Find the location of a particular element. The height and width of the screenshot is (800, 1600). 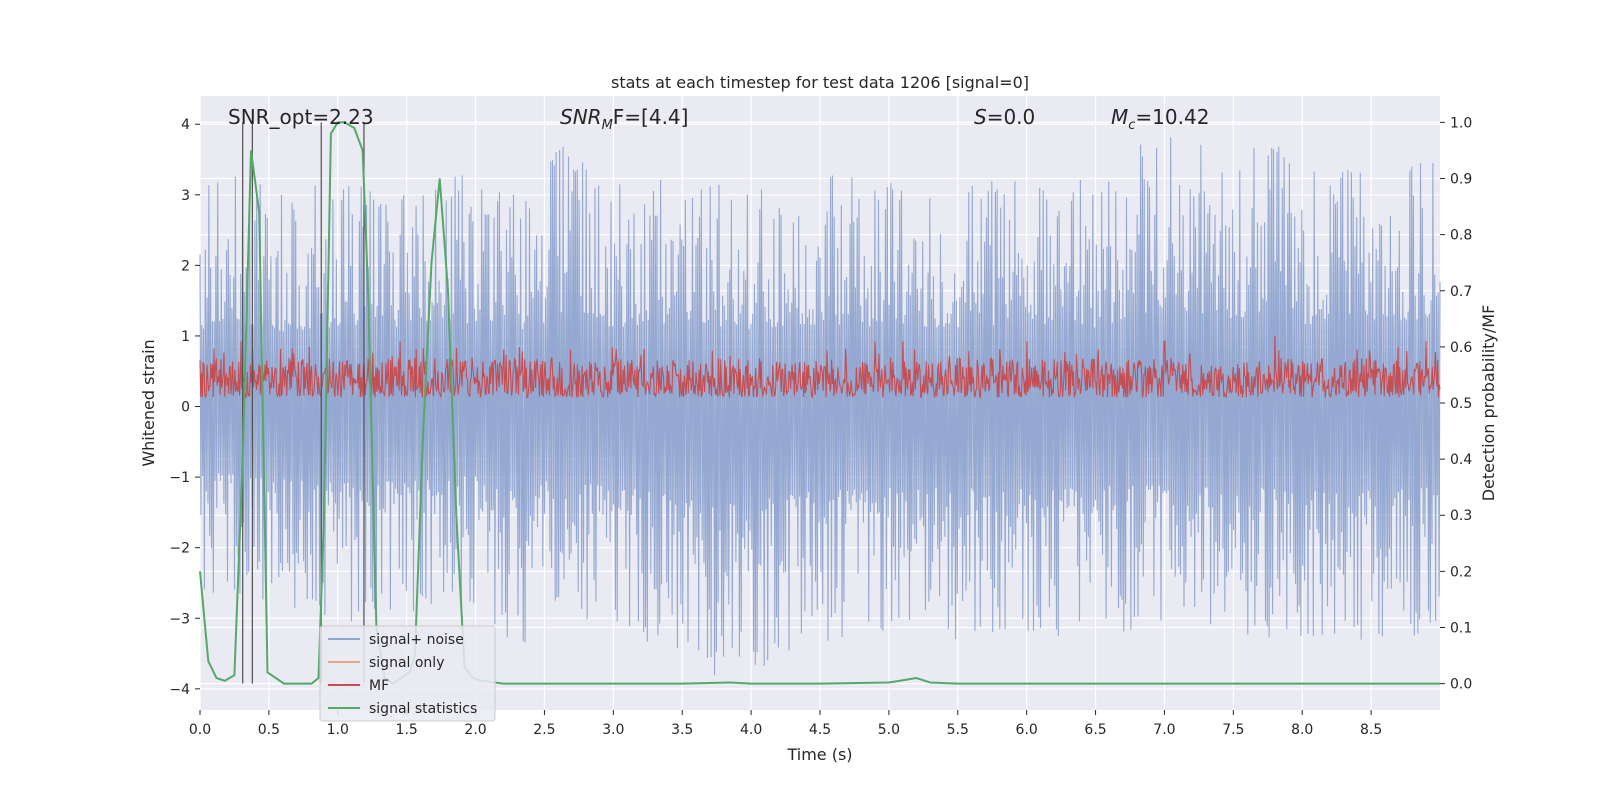

y-axis-ticks: 4 3 2 1 0 −1 −2 −3 −4 is located at coordinates (184, 407).